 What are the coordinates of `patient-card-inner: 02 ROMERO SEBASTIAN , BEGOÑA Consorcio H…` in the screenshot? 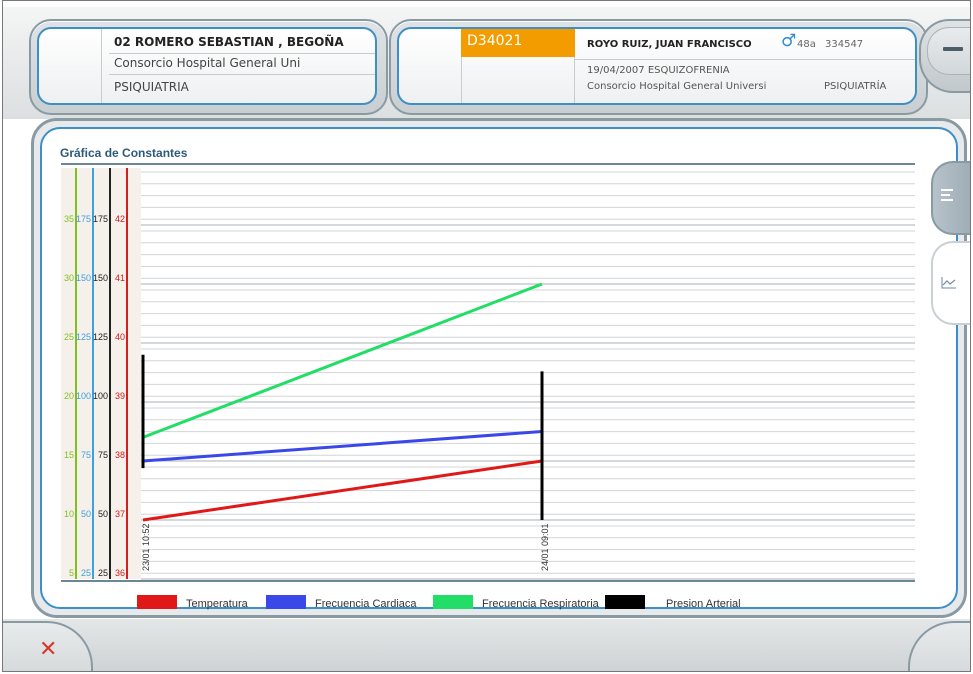 It's located at (207, 66).